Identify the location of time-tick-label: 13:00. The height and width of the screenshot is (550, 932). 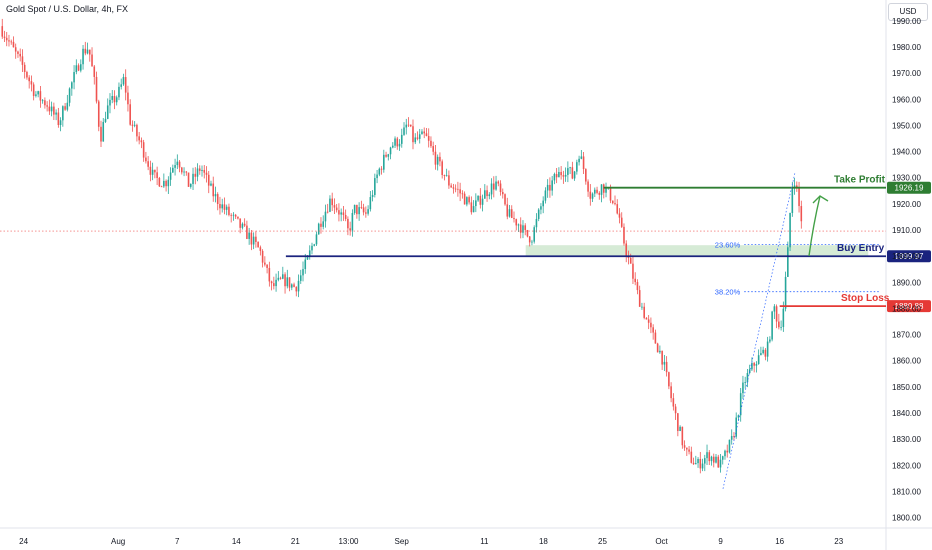
(348, 541).